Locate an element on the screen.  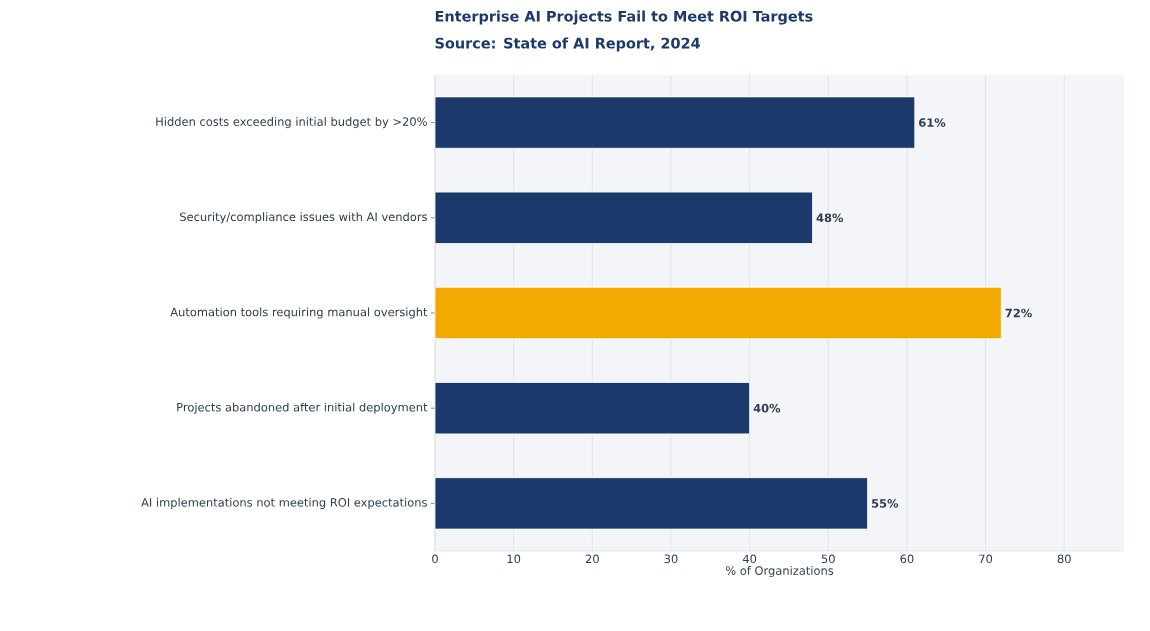
chart-subtitle: Source: State of AI Report, 2024 is located at coordinates (567, 44).